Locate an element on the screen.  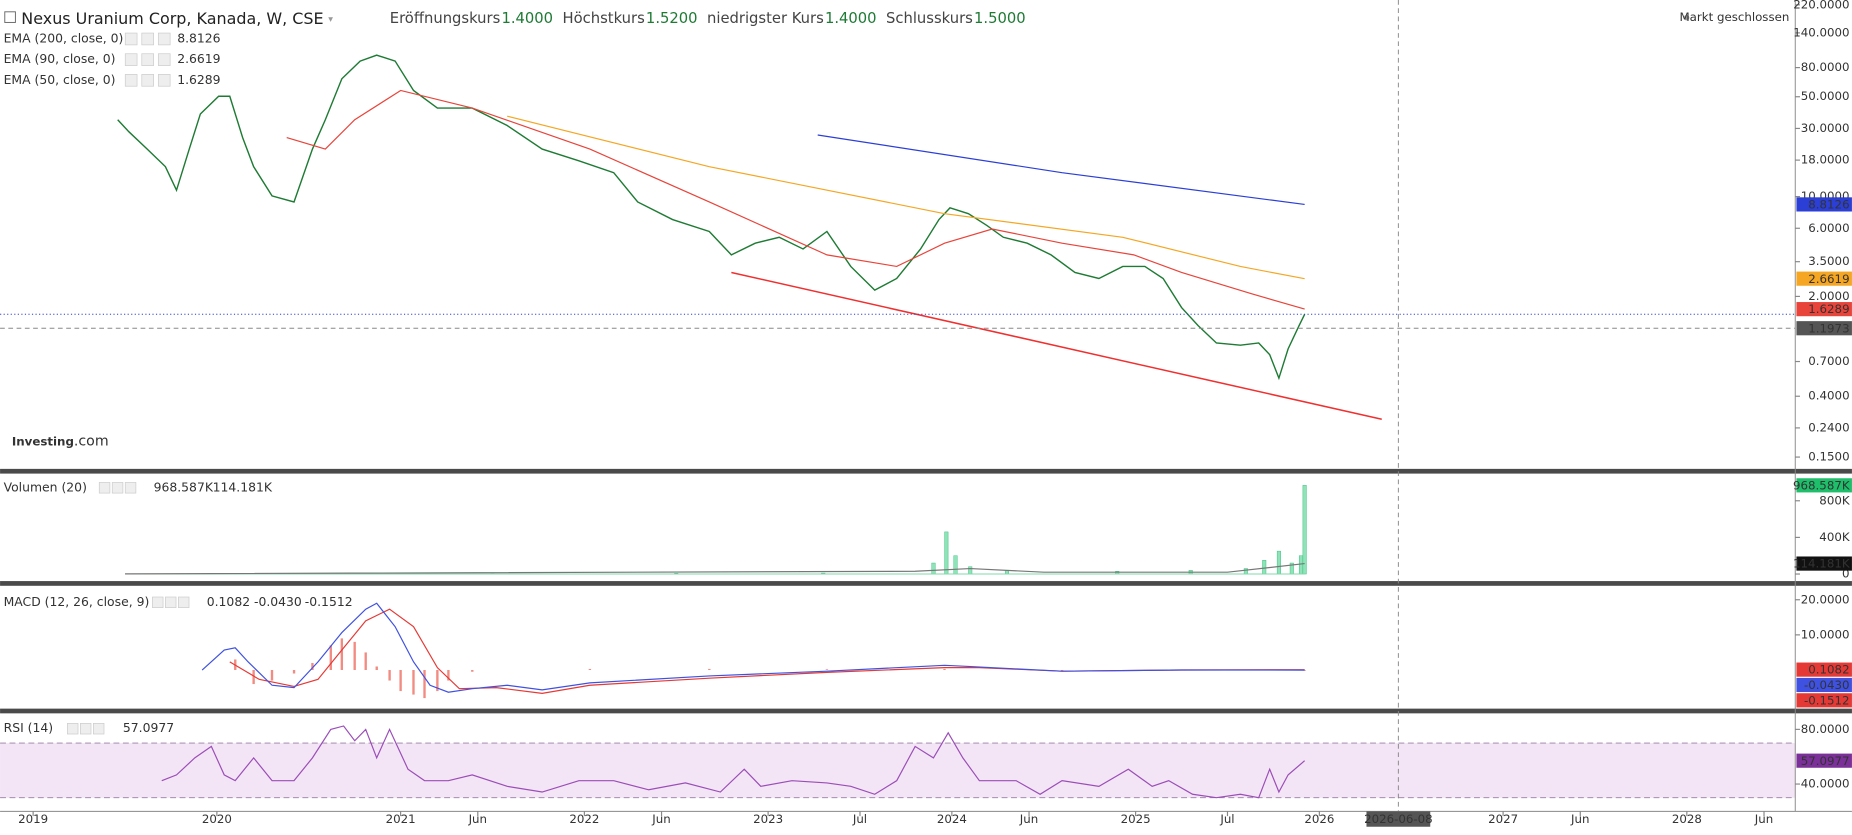
y-tick-label: 0.1500 is located at coordinates (1828, 457).